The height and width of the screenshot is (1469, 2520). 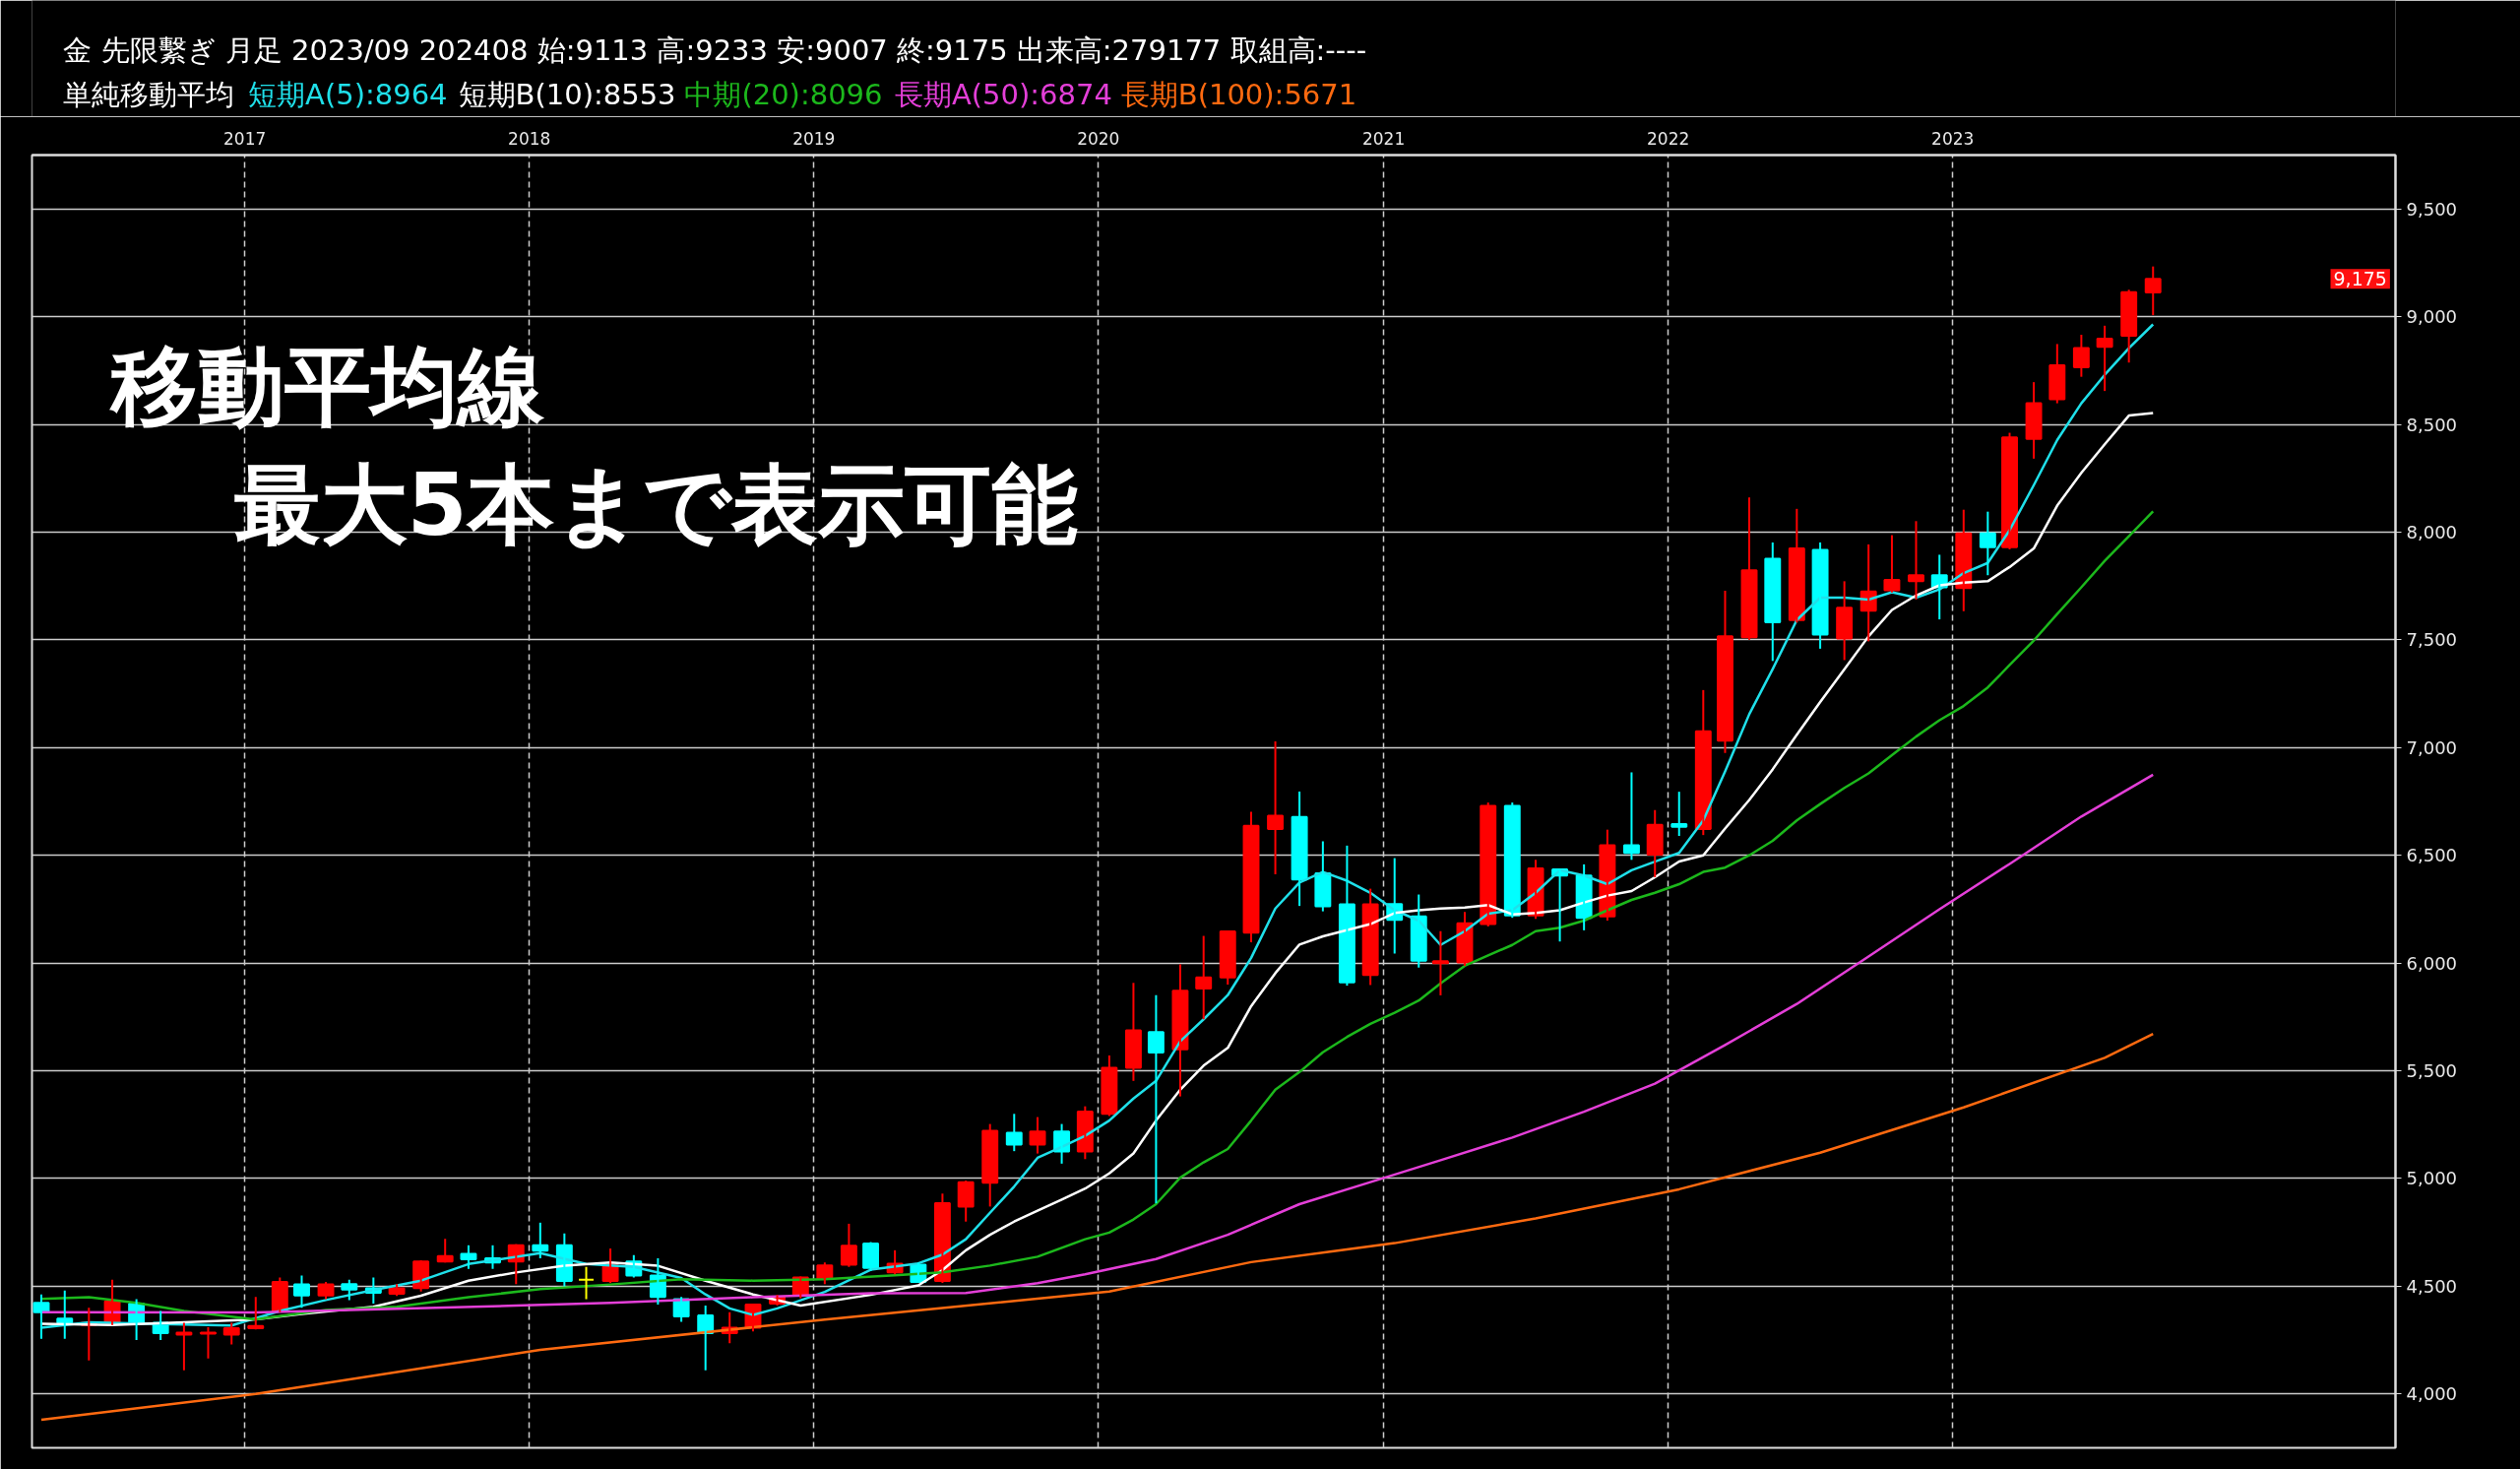 I want to click on y-tick-label: 4,000, so click(x=2432, y=1394).